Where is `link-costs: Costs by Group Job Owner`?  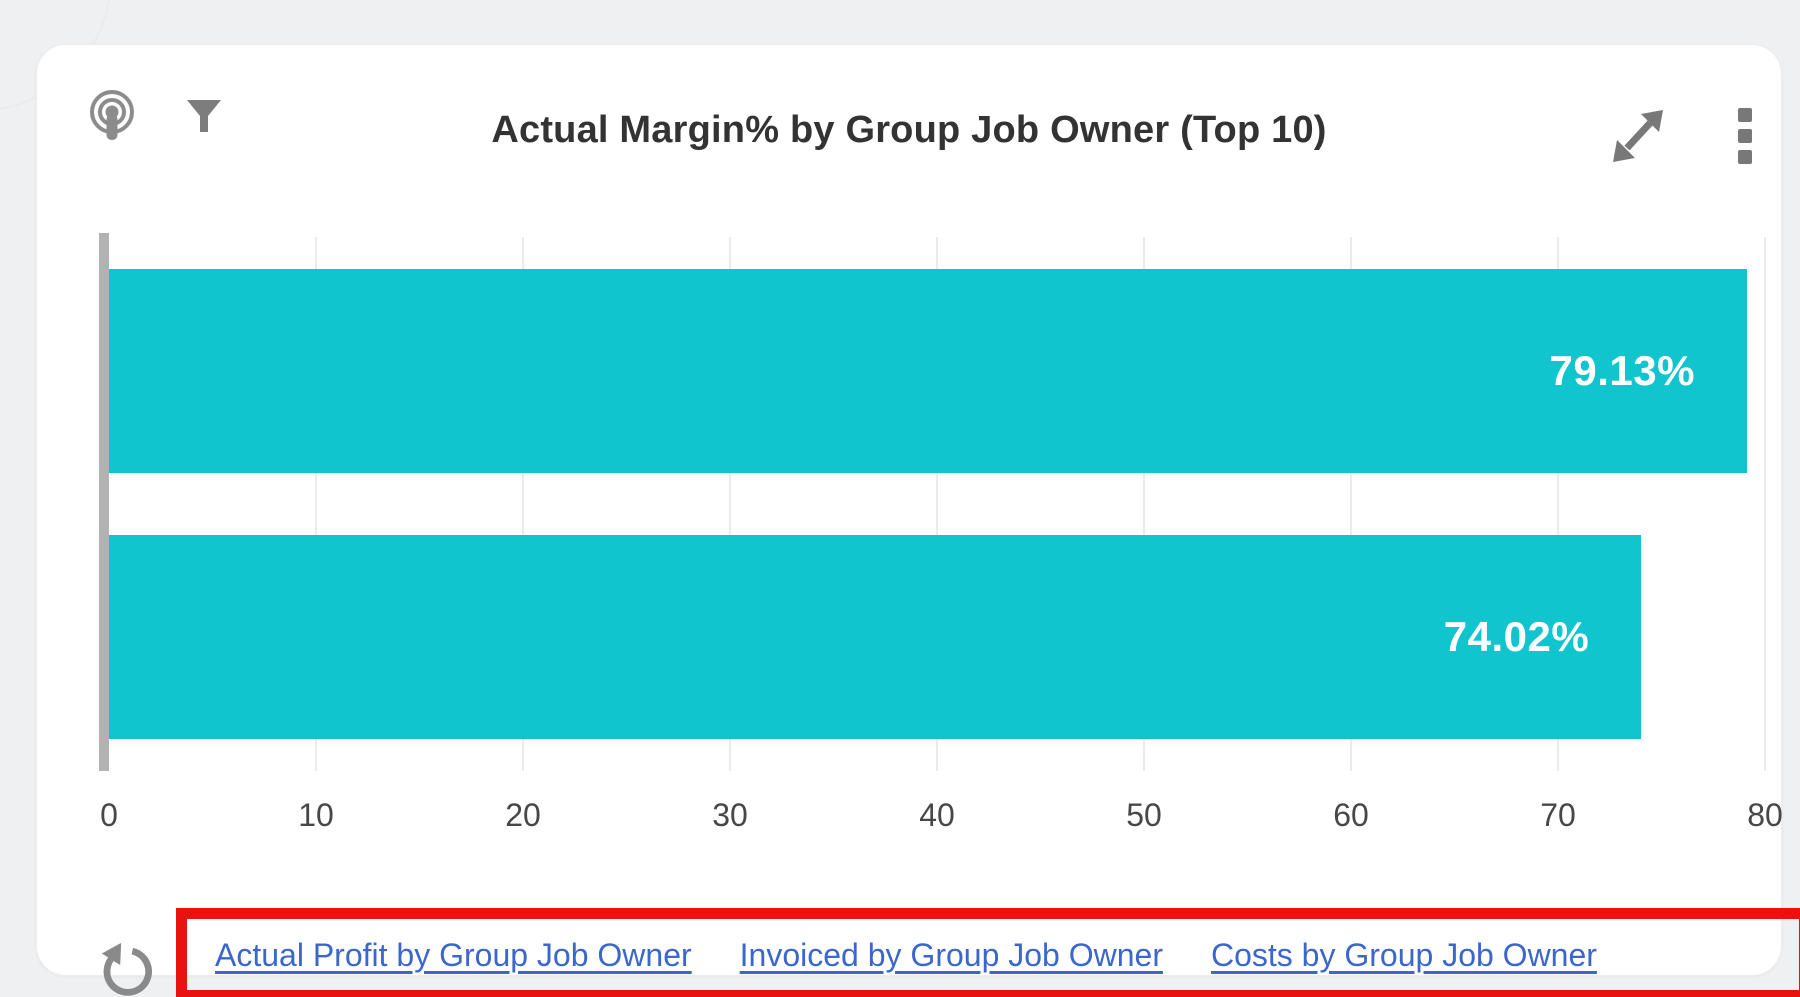
link-costs: Costs by Group Job Owner is located at coordinates (1403, 954).